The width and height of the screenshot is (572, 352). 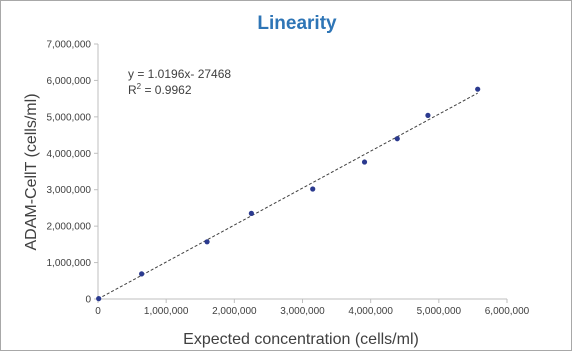 What do you see at coordinates (507, 311) in the screenshot?
I see `x-tick-label: 6,000,000` at bounding box center [507, 311].